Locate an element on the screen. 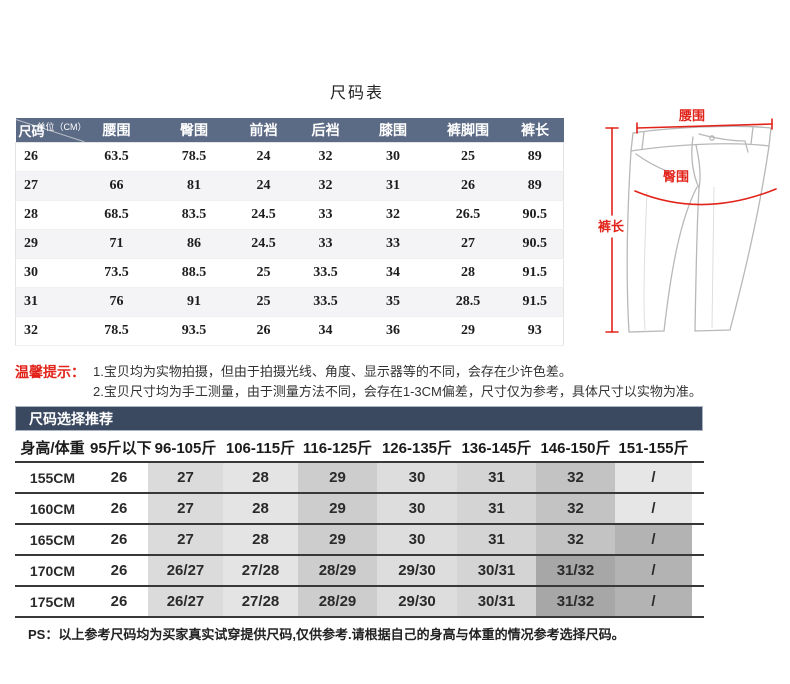 The height and width of the screenshot is (684, 790). cell: 24 is located at coordinates (263, 157).